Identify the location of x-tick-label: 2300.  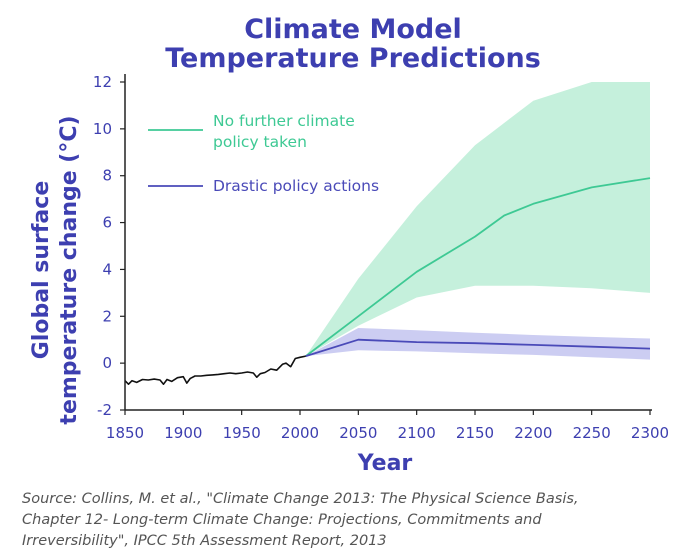
(650, 433).